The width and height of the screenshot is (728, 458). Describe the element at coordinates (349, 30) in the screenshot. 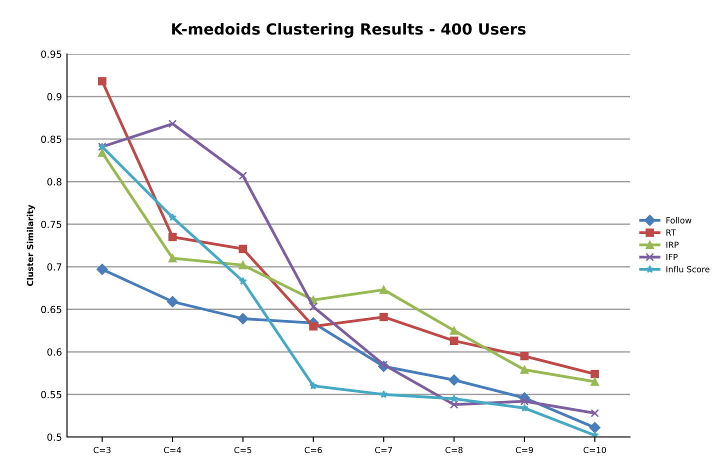

I see `chart-title: K-medoids Clustering Results - 400 Users` at that location.